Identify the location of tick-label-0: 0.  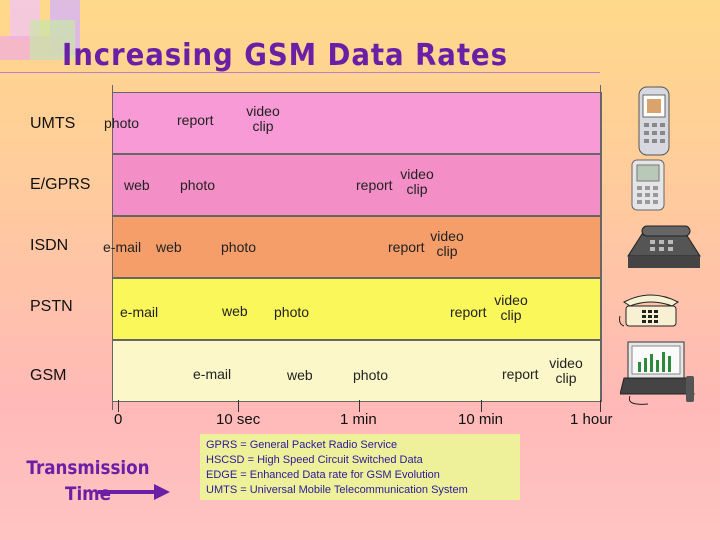
(118, 419).